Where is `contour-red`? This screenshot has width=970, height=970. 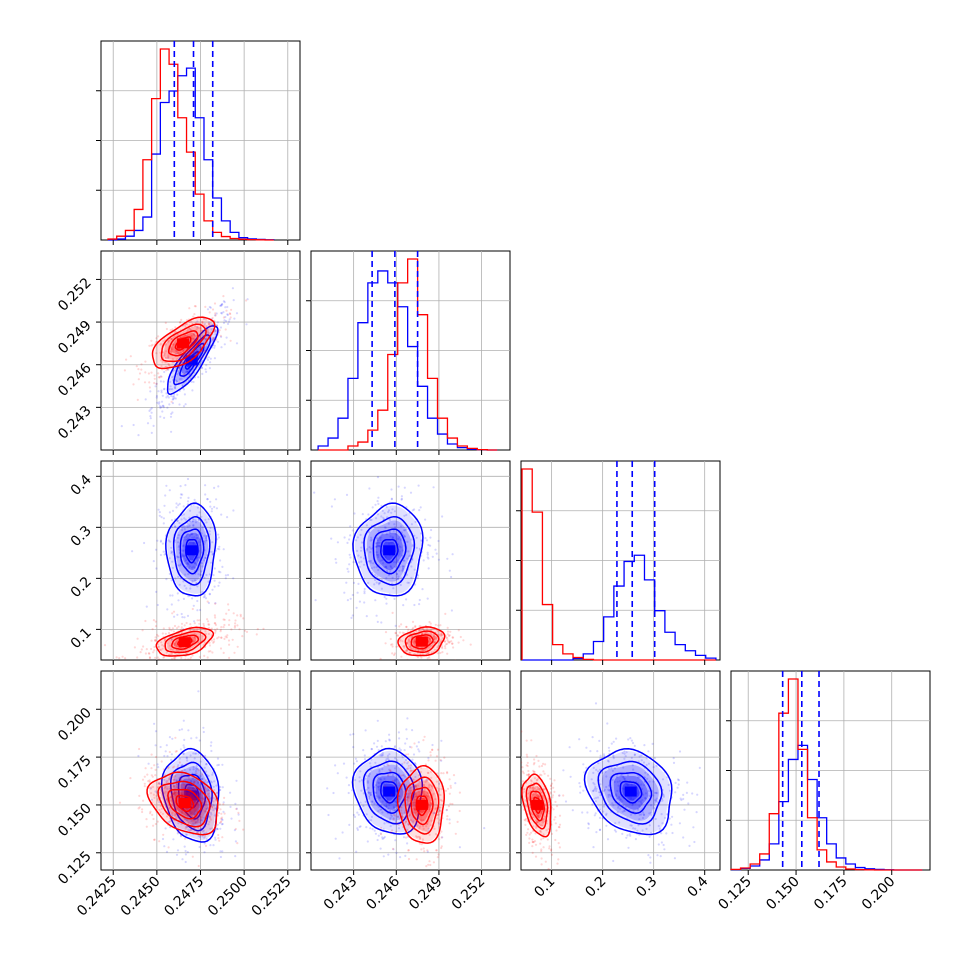 contour-red is located at coordinates (182, 803).